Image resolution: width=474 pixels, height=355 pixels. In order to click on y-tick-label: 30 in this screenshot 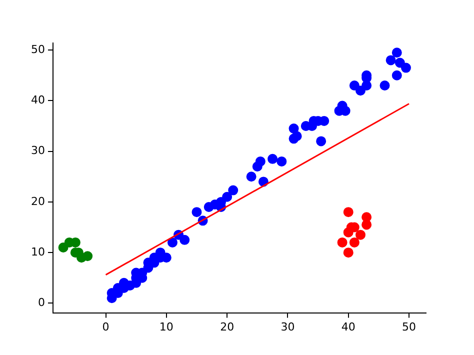, I will do `click(37, 151)`.